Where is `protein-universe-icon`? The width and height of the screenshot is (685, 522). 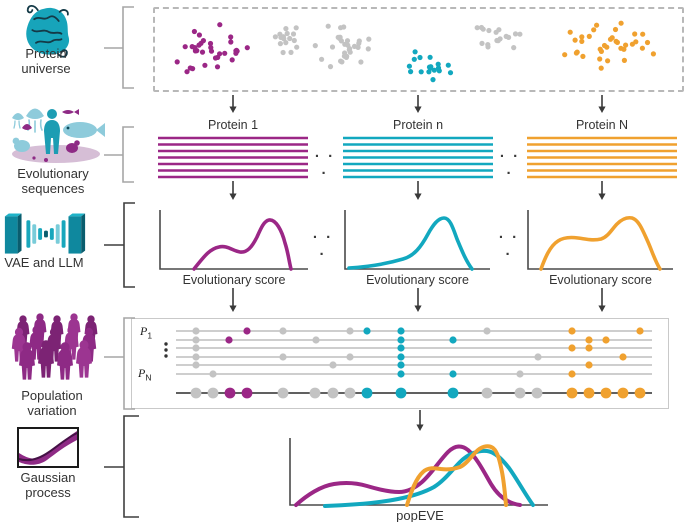 protein-universe-icon is located at coordinates (48, 31).